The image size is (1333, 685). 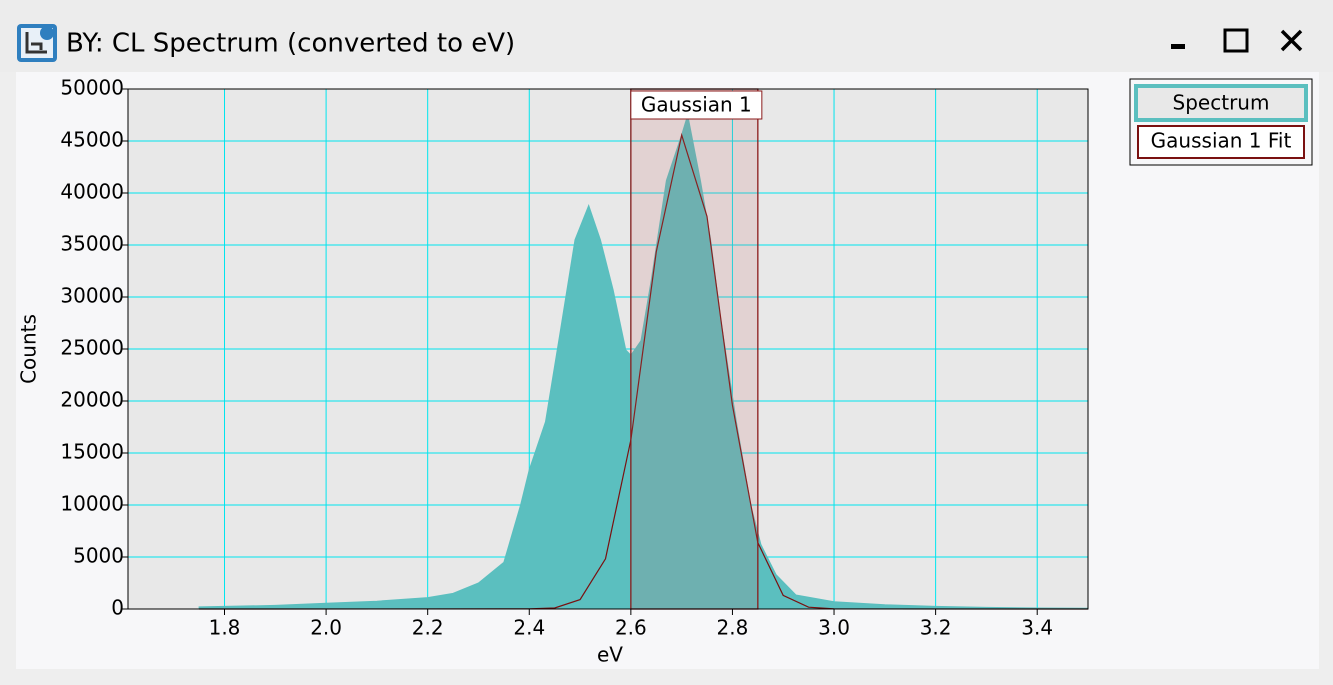 What do you see at coordinates (1178, 46) in the screenshot?
I see `minimize-button` at bounding box center [1178, 46].